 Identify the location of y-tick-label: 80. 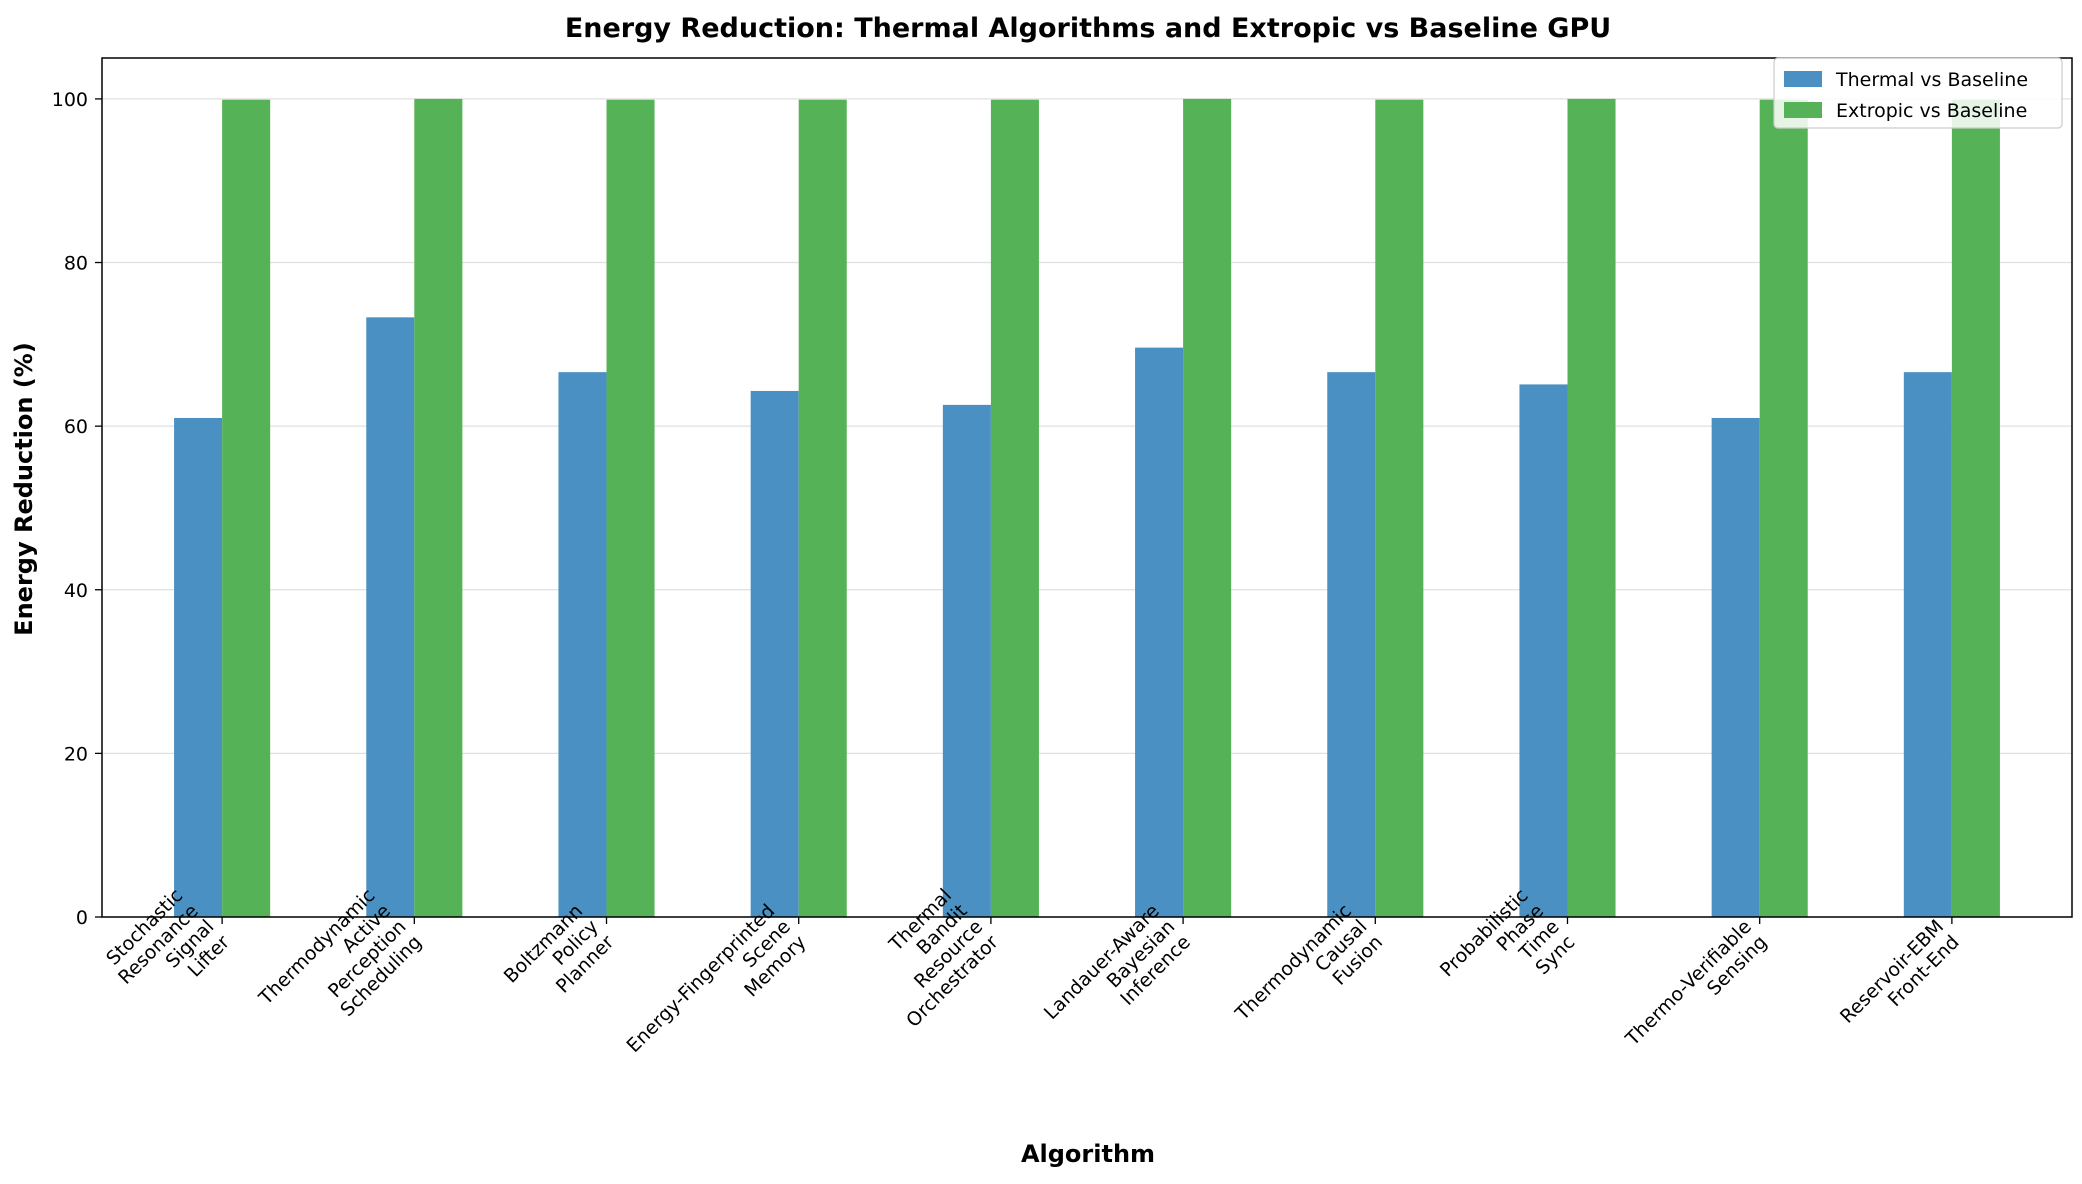
(76, 264).